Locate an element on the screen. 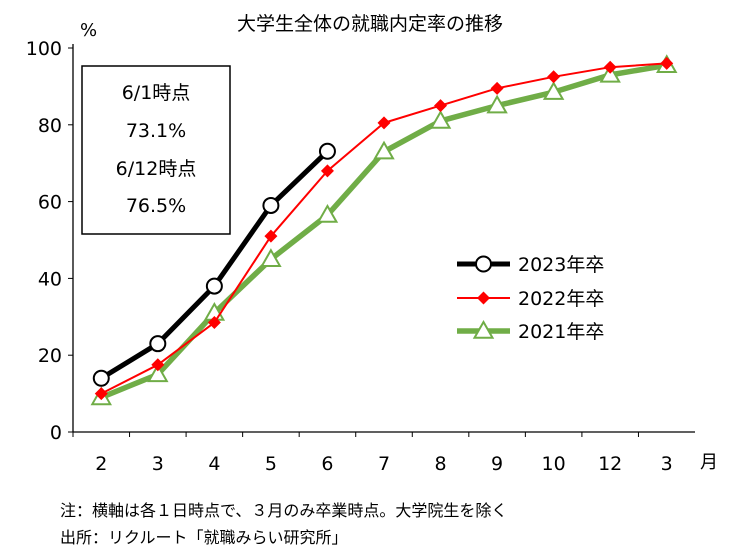 The height and width of the screenshot is (558, 750). y-tick-label: 100 is located at coordinates (44, 49).